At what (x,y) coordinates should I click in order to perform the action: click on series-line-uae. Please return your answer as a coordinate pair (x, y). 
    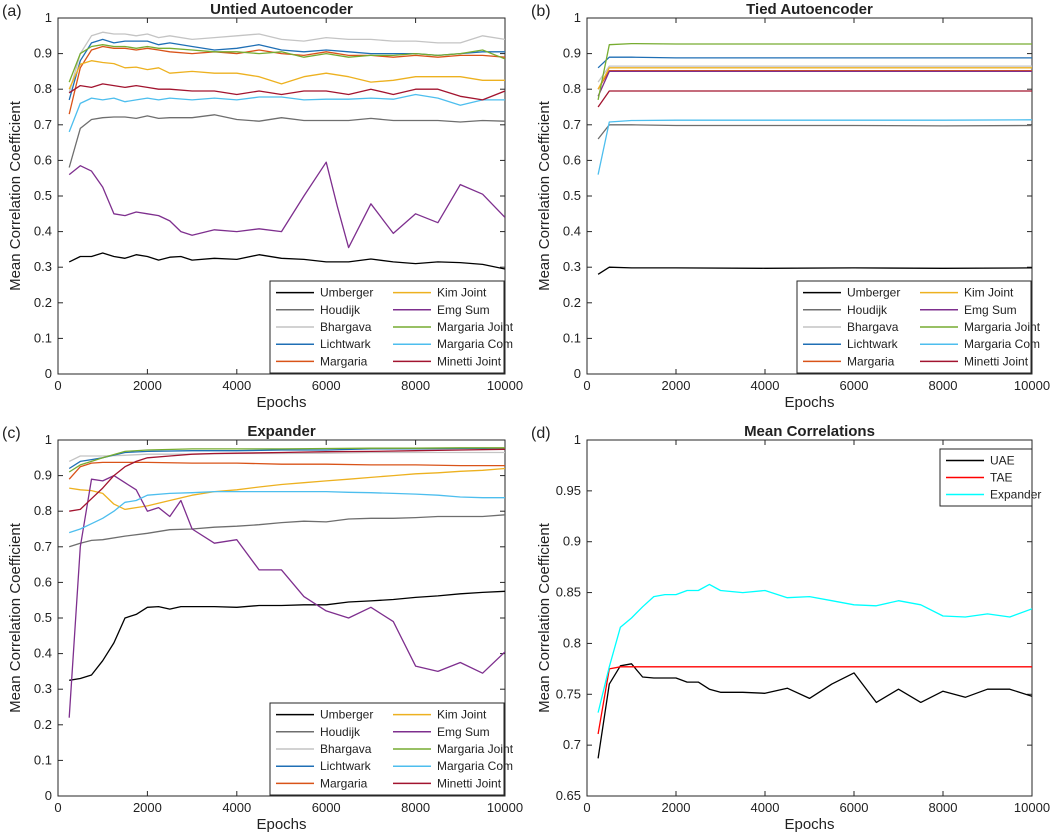
    Looking at the image, I should click on (814, 711).